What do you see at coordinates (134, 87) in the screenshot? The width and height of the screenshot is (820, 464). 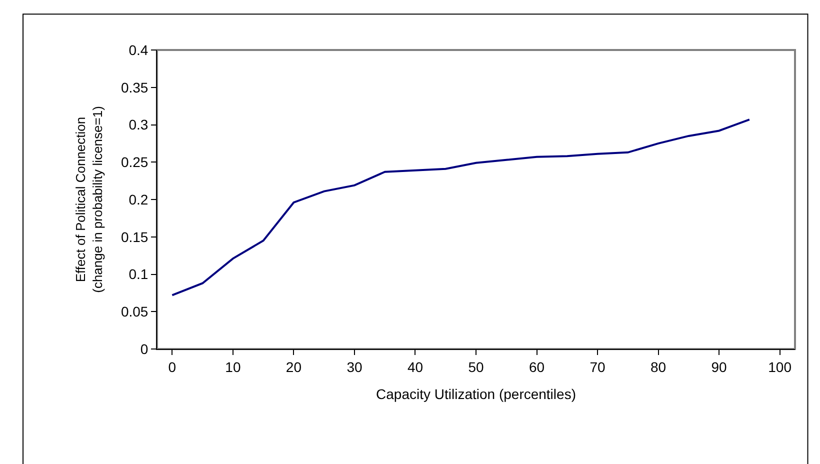 I see `y-tick-label: 0.35` at bounding box center [134, 87].